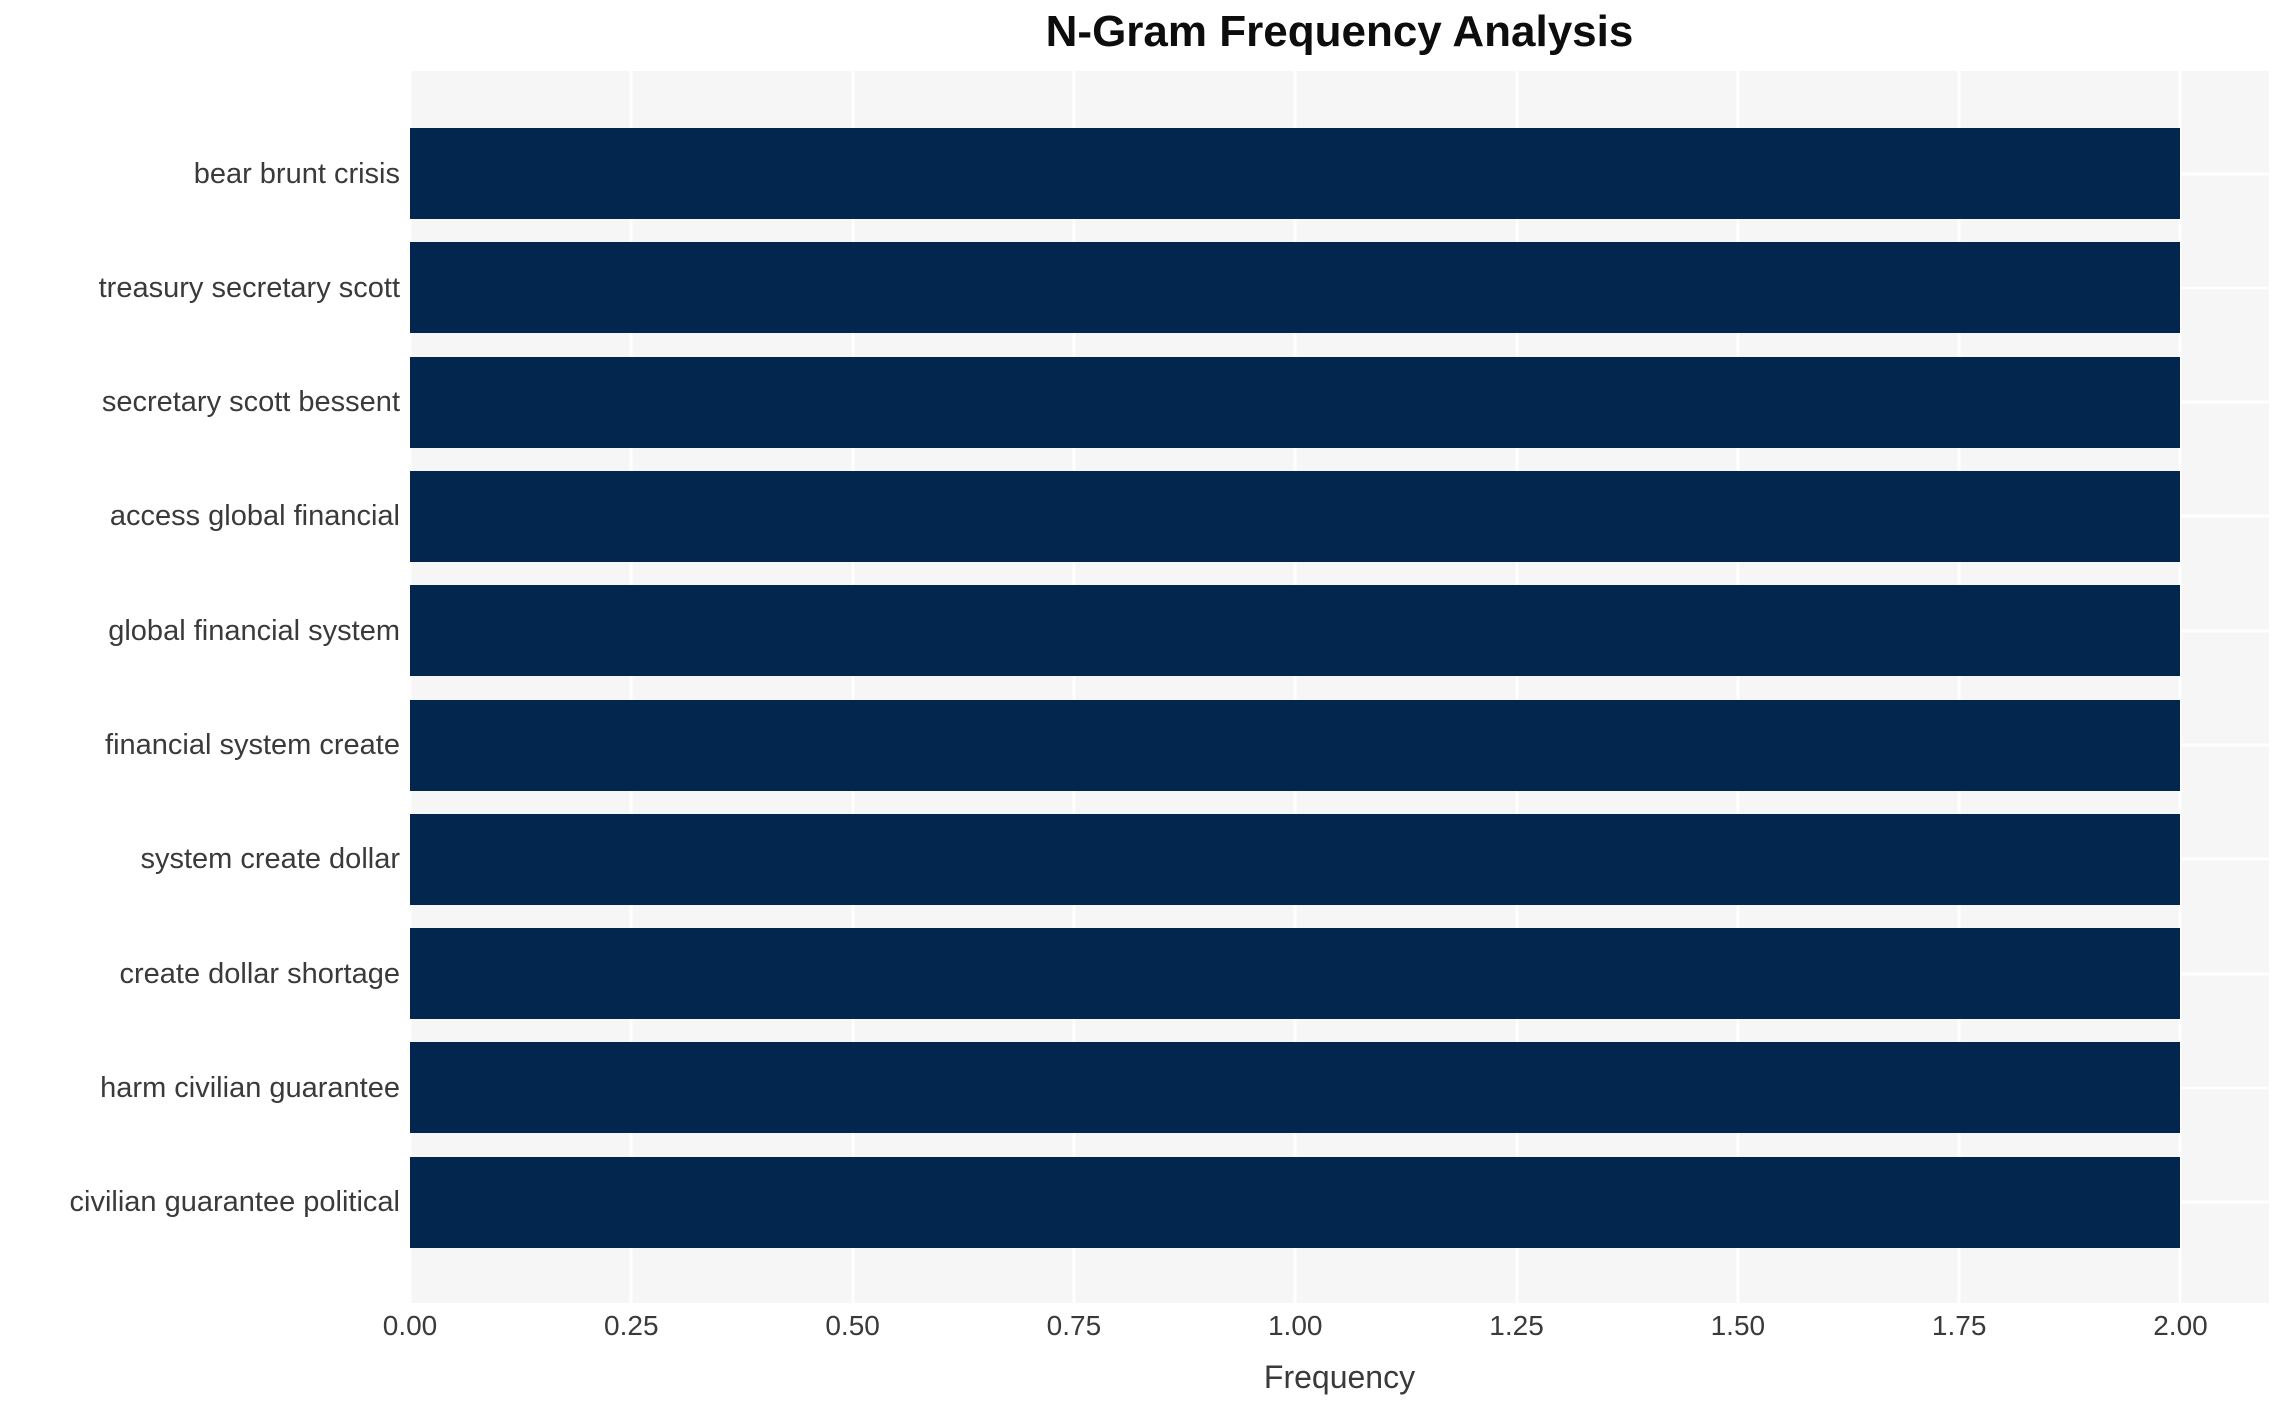 This screenshot has width=2289, height=1402. I want to click on y-axis-label: civilian guarantee political, so click(234, 1202).